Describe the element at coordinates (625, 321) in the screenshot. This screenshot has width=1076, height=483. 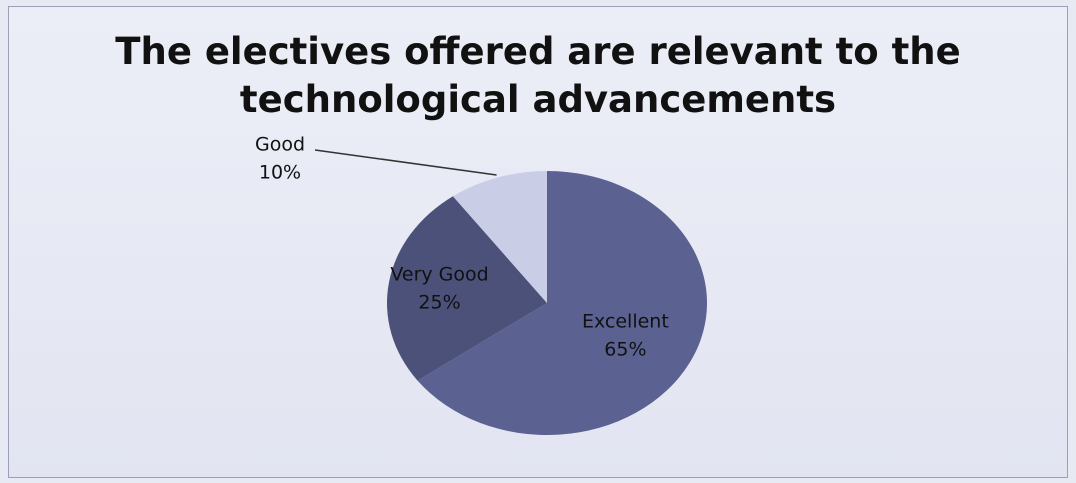
I see `slice-label: Excellent` at that location.